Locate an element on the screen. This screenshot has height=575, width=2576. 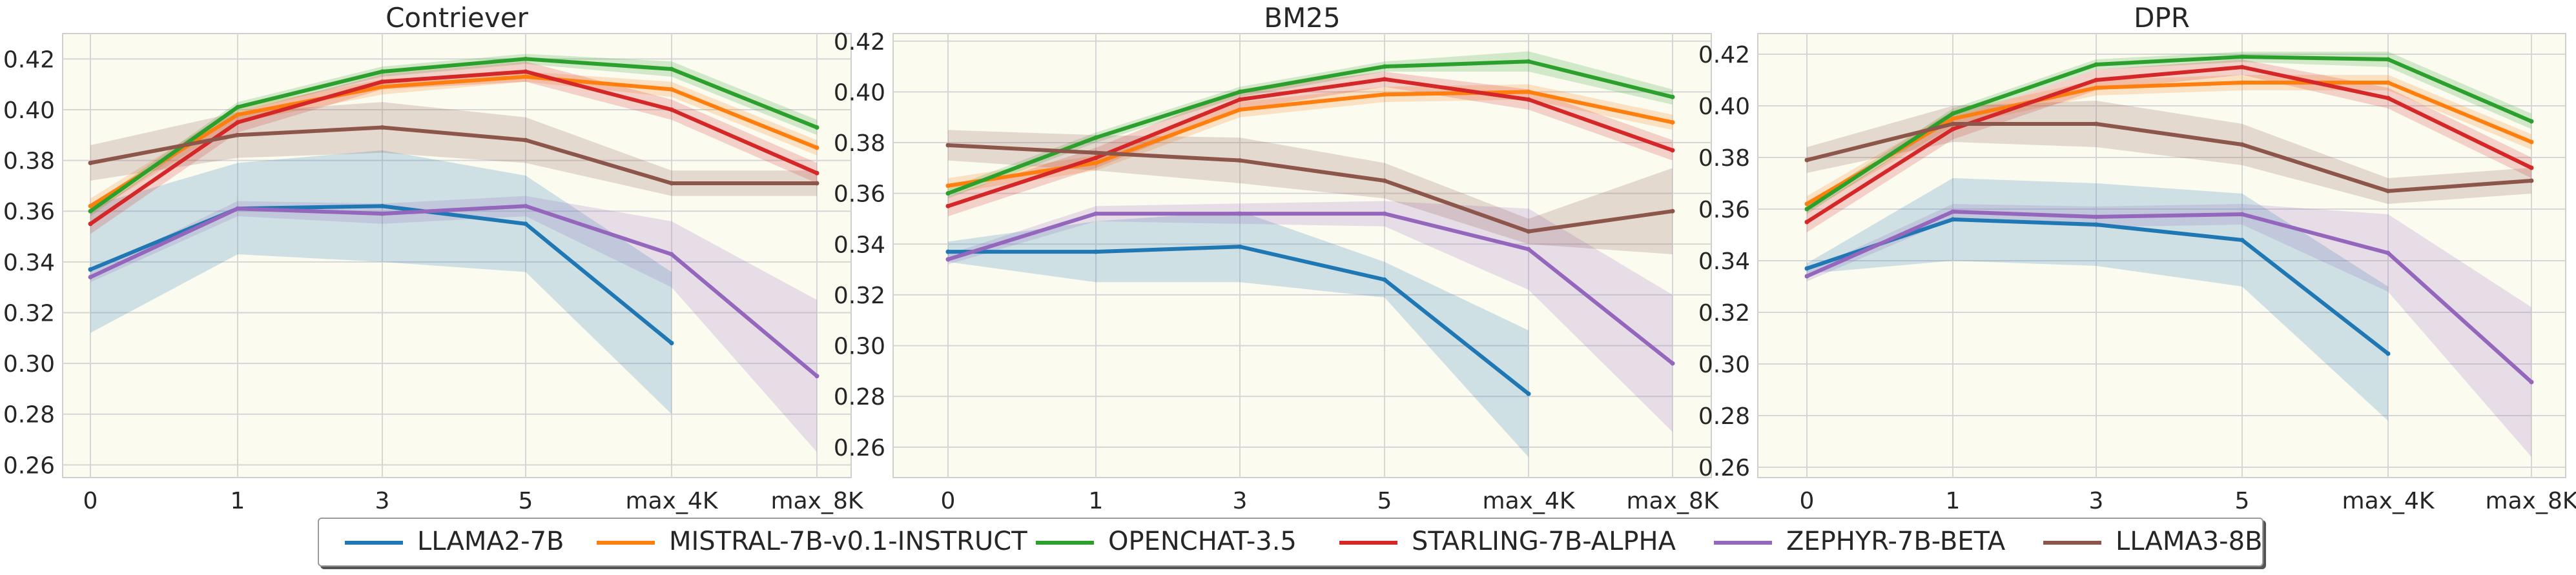
x-tick-label: 5 is located at coordinates (1384, 501).